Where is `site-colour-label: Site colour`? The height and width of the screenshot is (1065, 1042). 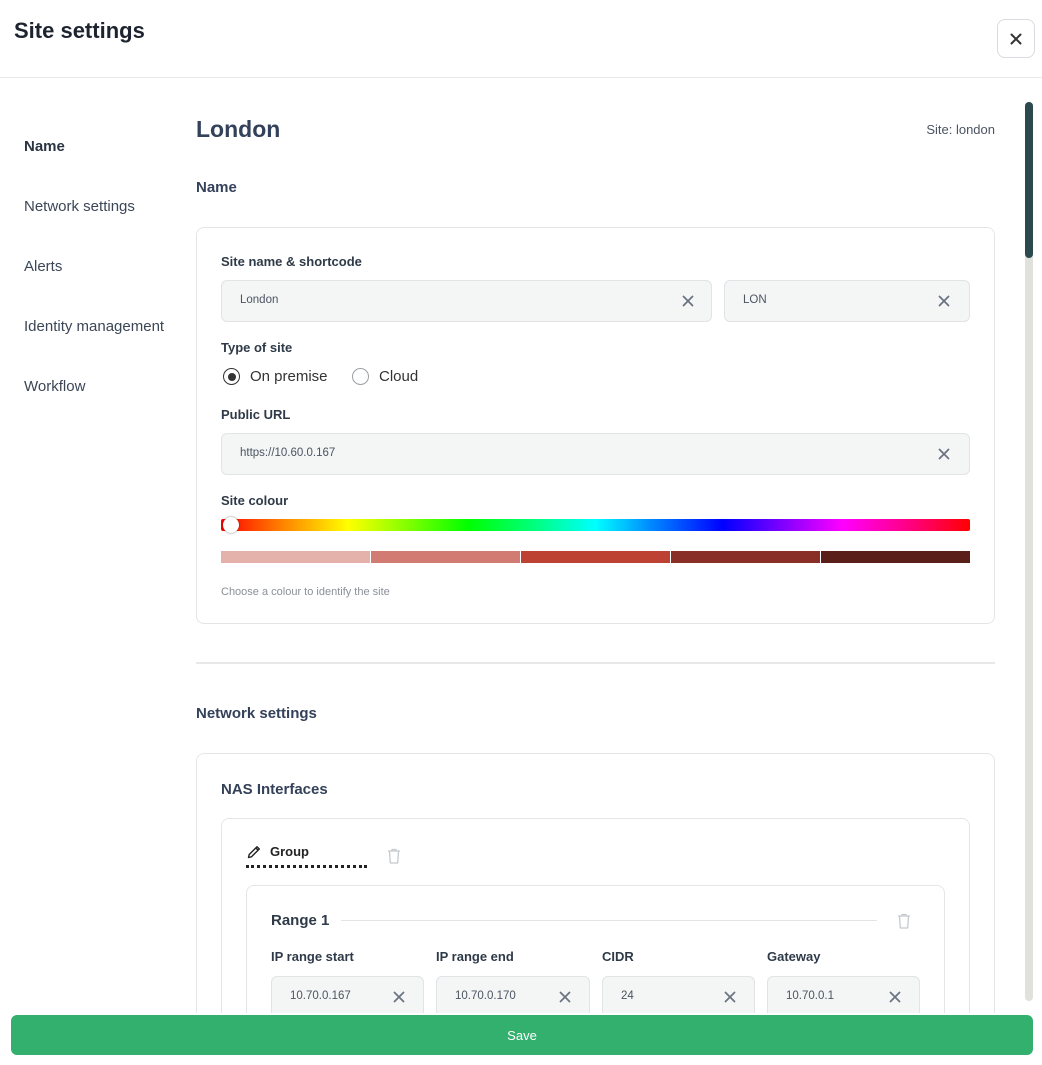
site-colour-label: Site colour is located at coordinates (255, 500).